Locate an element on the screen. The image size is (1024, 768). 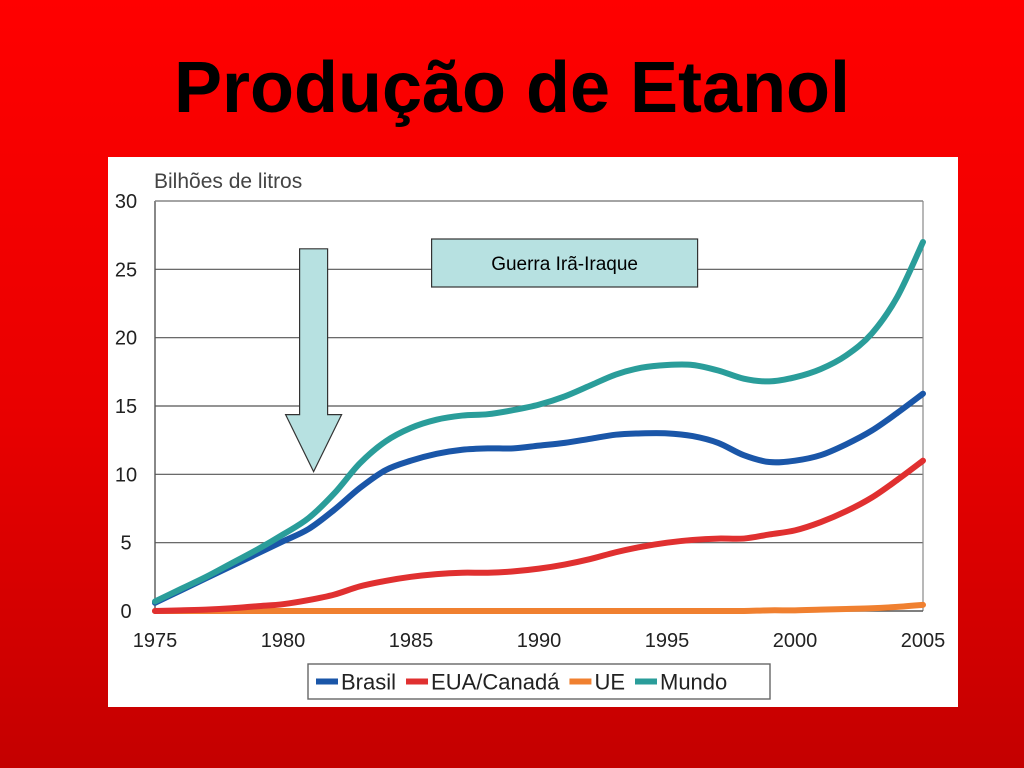
legend-label-eua-canad-: EUA/Canadá is located at coordinates (495, 682).